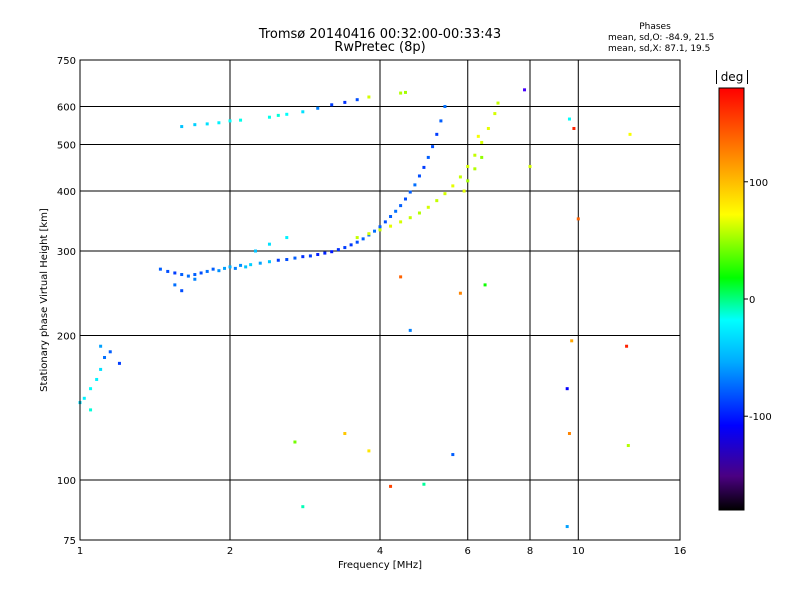 This screenshot has height=600, width=800. Describe the element at coordinates (66, 481) in the screenshot. I see `y-tick-label: 100` at that location.